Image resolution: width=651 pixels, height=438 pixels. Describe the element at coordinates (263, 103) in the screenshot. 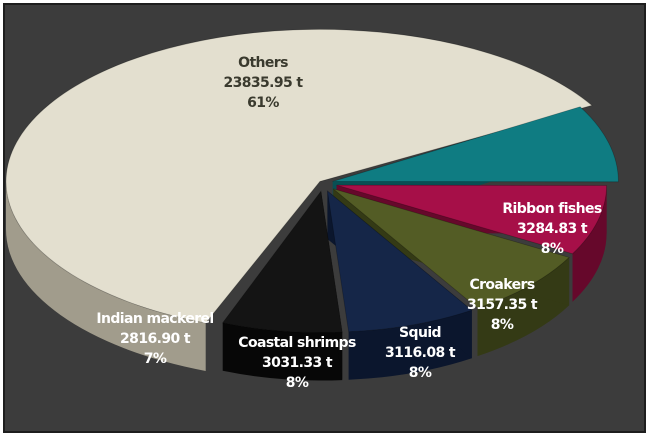

I see `slice-percent-others: 61%` at that location.